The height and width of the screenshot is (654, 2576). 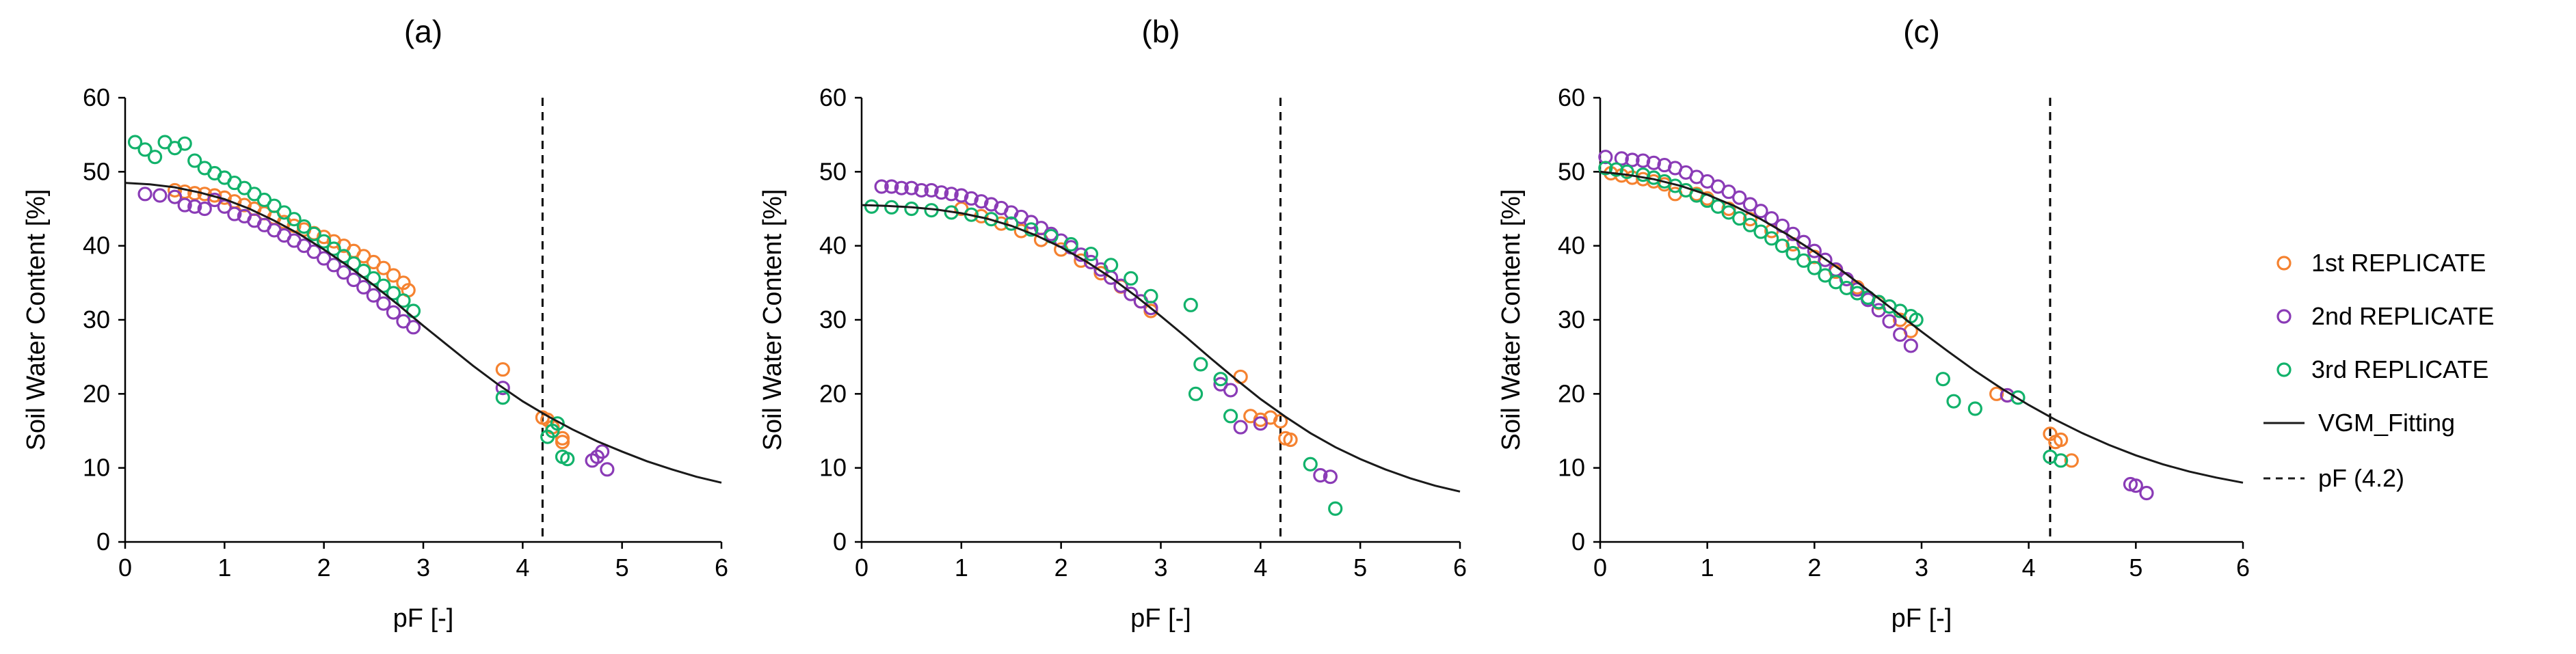 What do you see at coordinates (772, 320) in the screenshot?
I see `y-axis-label: Soil Water Content [%]` at bounding box center [772, 320].